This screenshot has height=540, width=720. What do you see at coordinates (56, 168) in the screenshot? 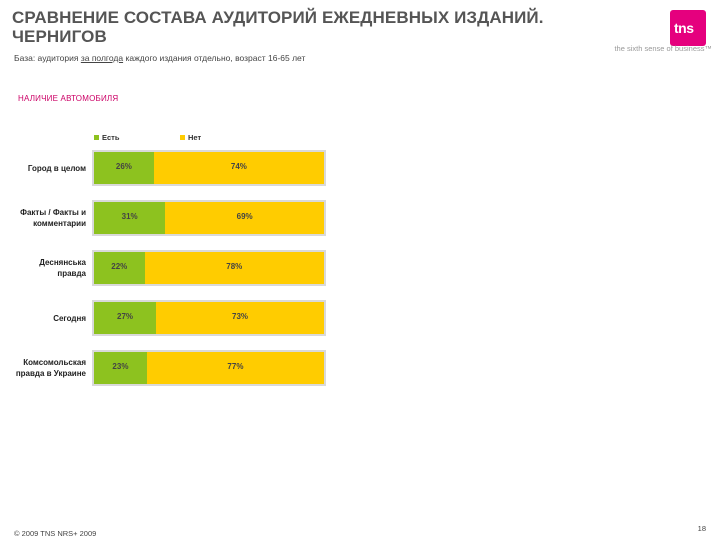
I see `category-label: Город в целом` at bounding box center [56, 168].